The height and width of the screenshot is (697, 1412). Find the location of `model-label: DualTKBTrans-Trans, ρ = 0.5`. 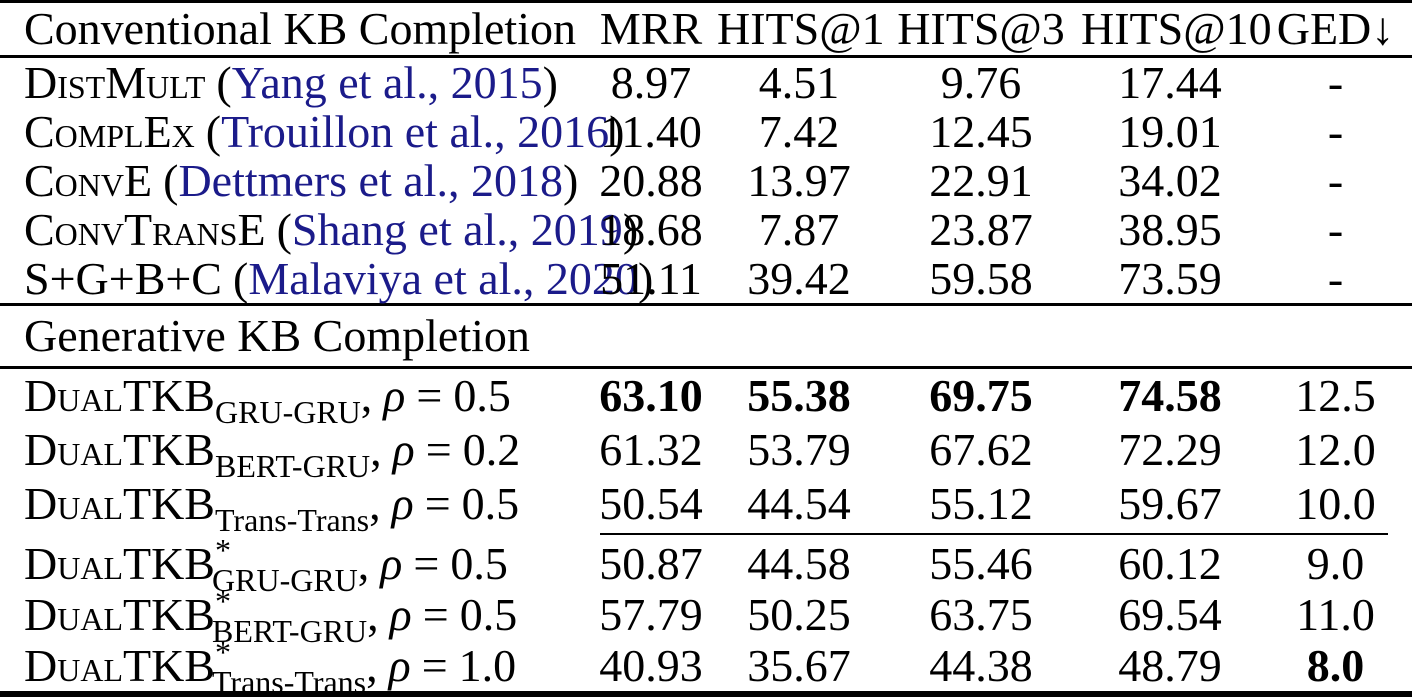

model-label: DualTKBTrans-Trans, ρ = 0.5 is located at coordinates (292, 507).